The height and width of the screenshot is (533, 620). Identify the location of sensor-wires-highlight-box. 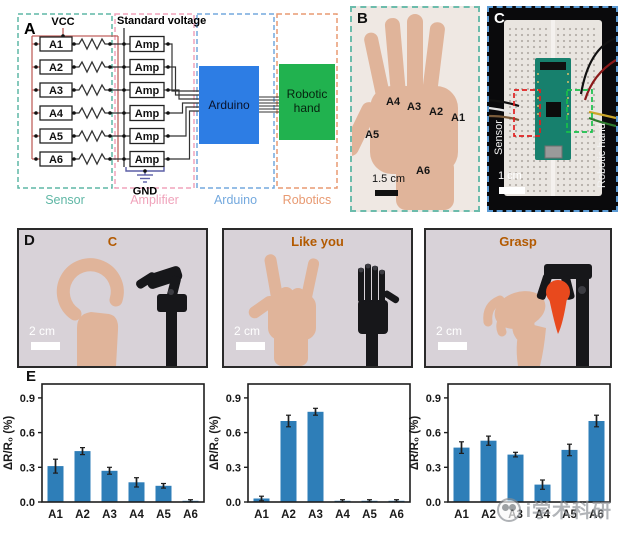
(527, 113).